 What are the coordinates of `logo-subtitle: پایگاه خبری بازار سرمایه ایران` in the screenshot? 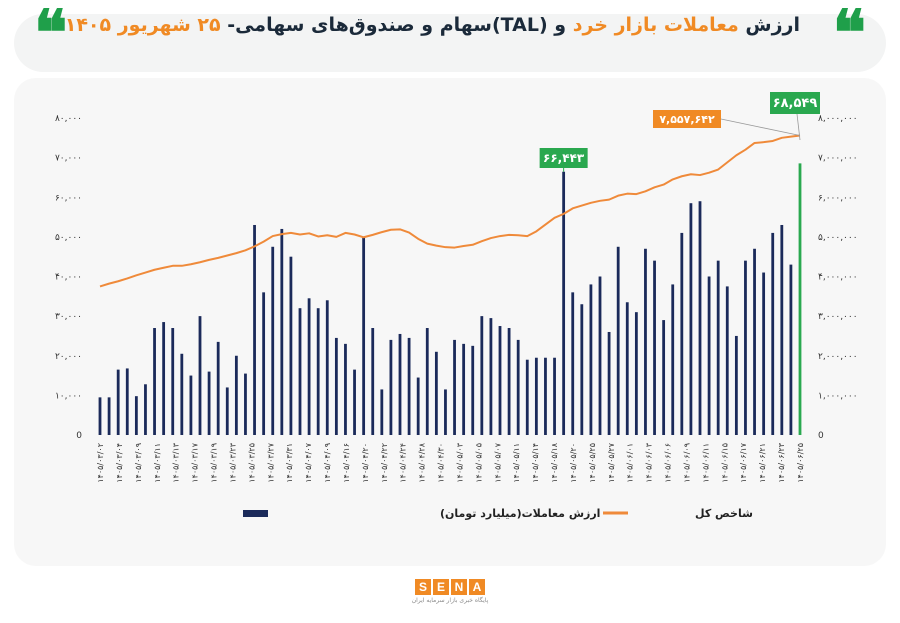 It's located at (450, 600).